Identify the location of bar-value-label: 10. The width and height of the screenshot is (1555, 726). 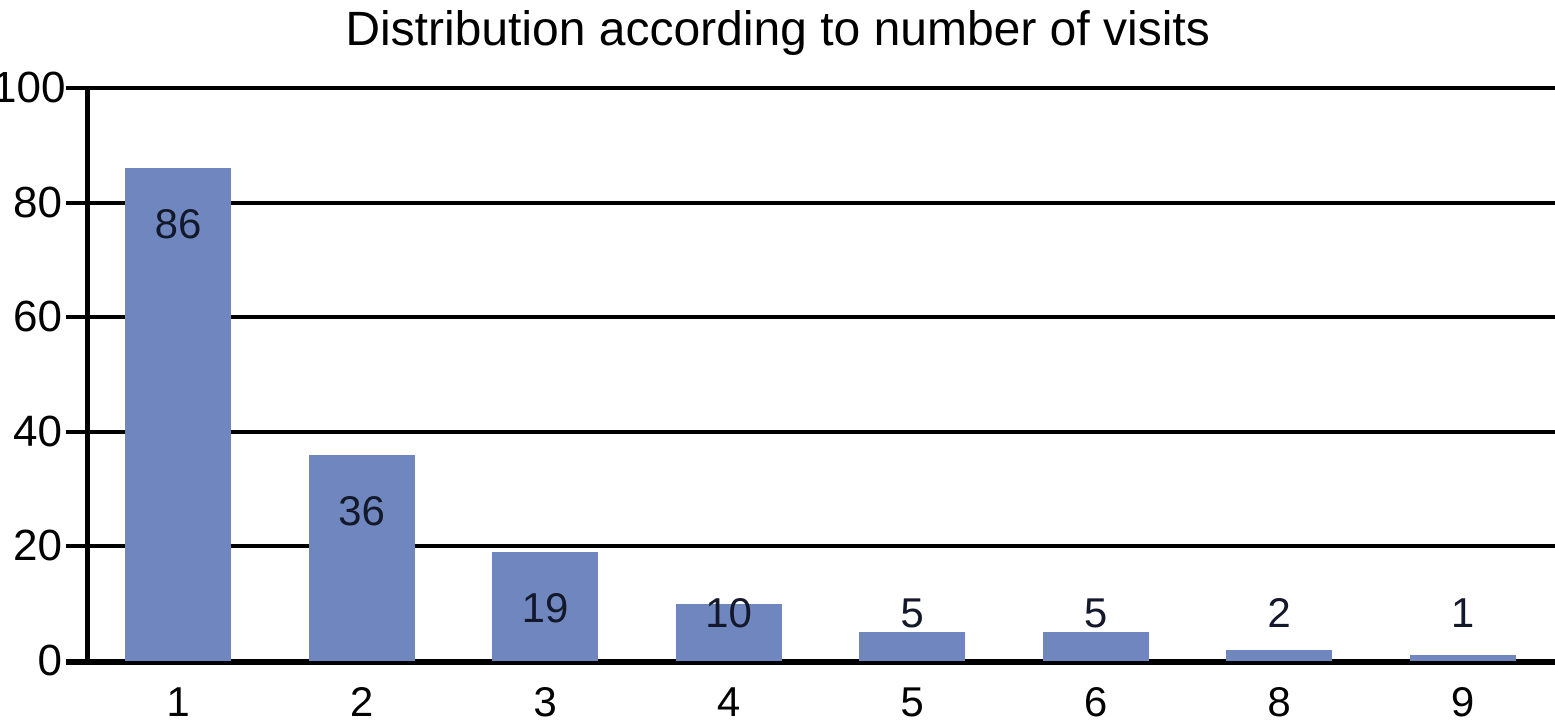
(728, 612).